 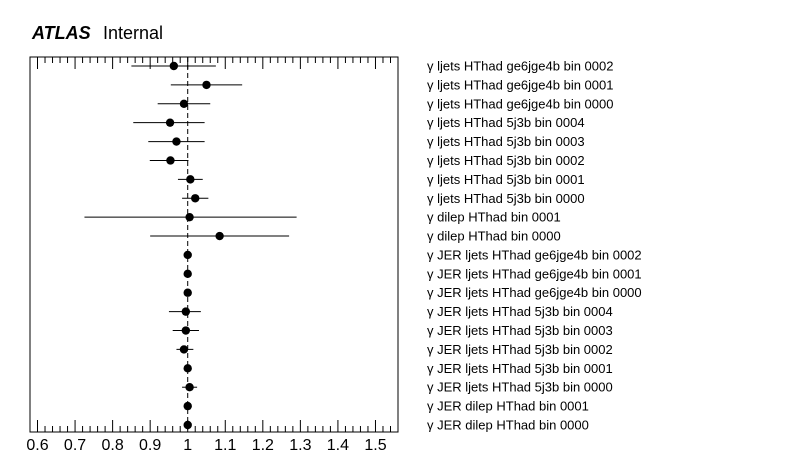 What do you see at coordinates (75, 445) in the screenshot?
I see `x-tick-label: 0.7` at bounding box center [75, 445].